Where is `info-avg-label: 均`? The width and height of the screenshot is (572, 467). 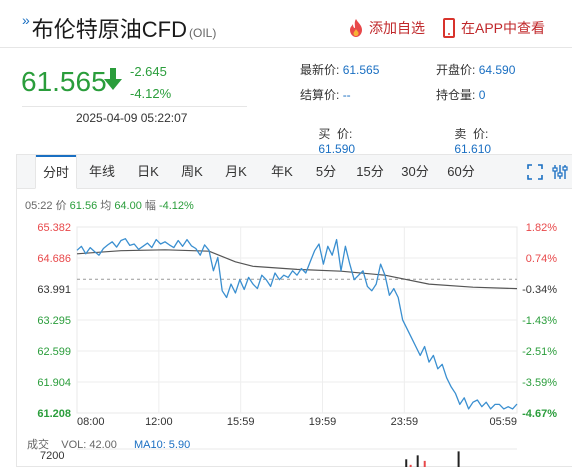 info-avg-label: 均 is located at coordinates (106, 206).